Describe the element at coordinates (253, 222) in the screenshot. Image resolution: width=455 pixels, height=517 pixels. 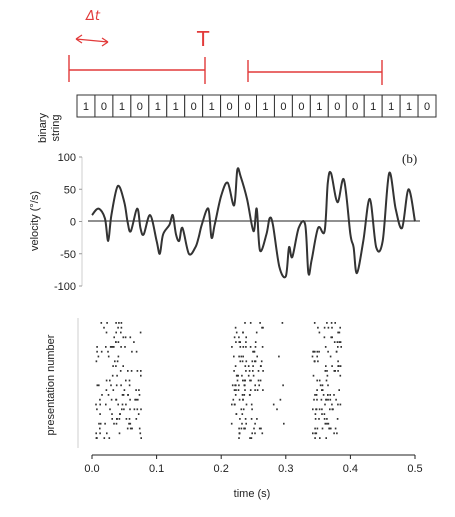
I see `velocity-trace` at that location.